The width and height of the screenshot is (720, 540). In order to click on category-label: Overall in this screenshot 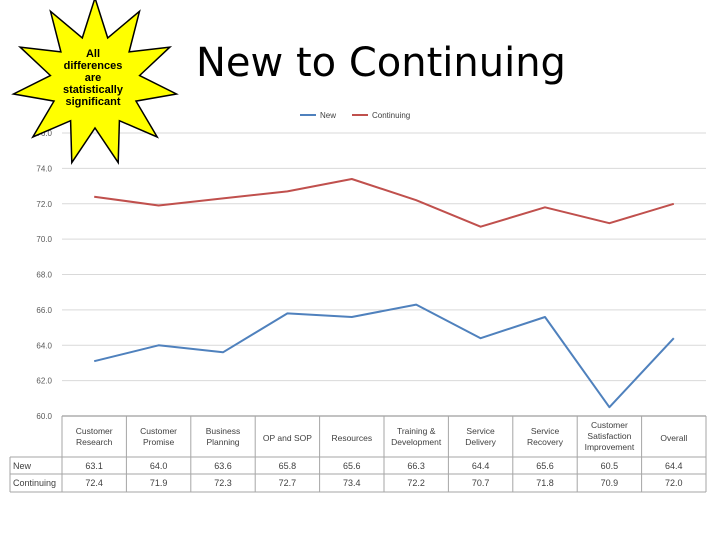, I will do `click(673, 438)`.